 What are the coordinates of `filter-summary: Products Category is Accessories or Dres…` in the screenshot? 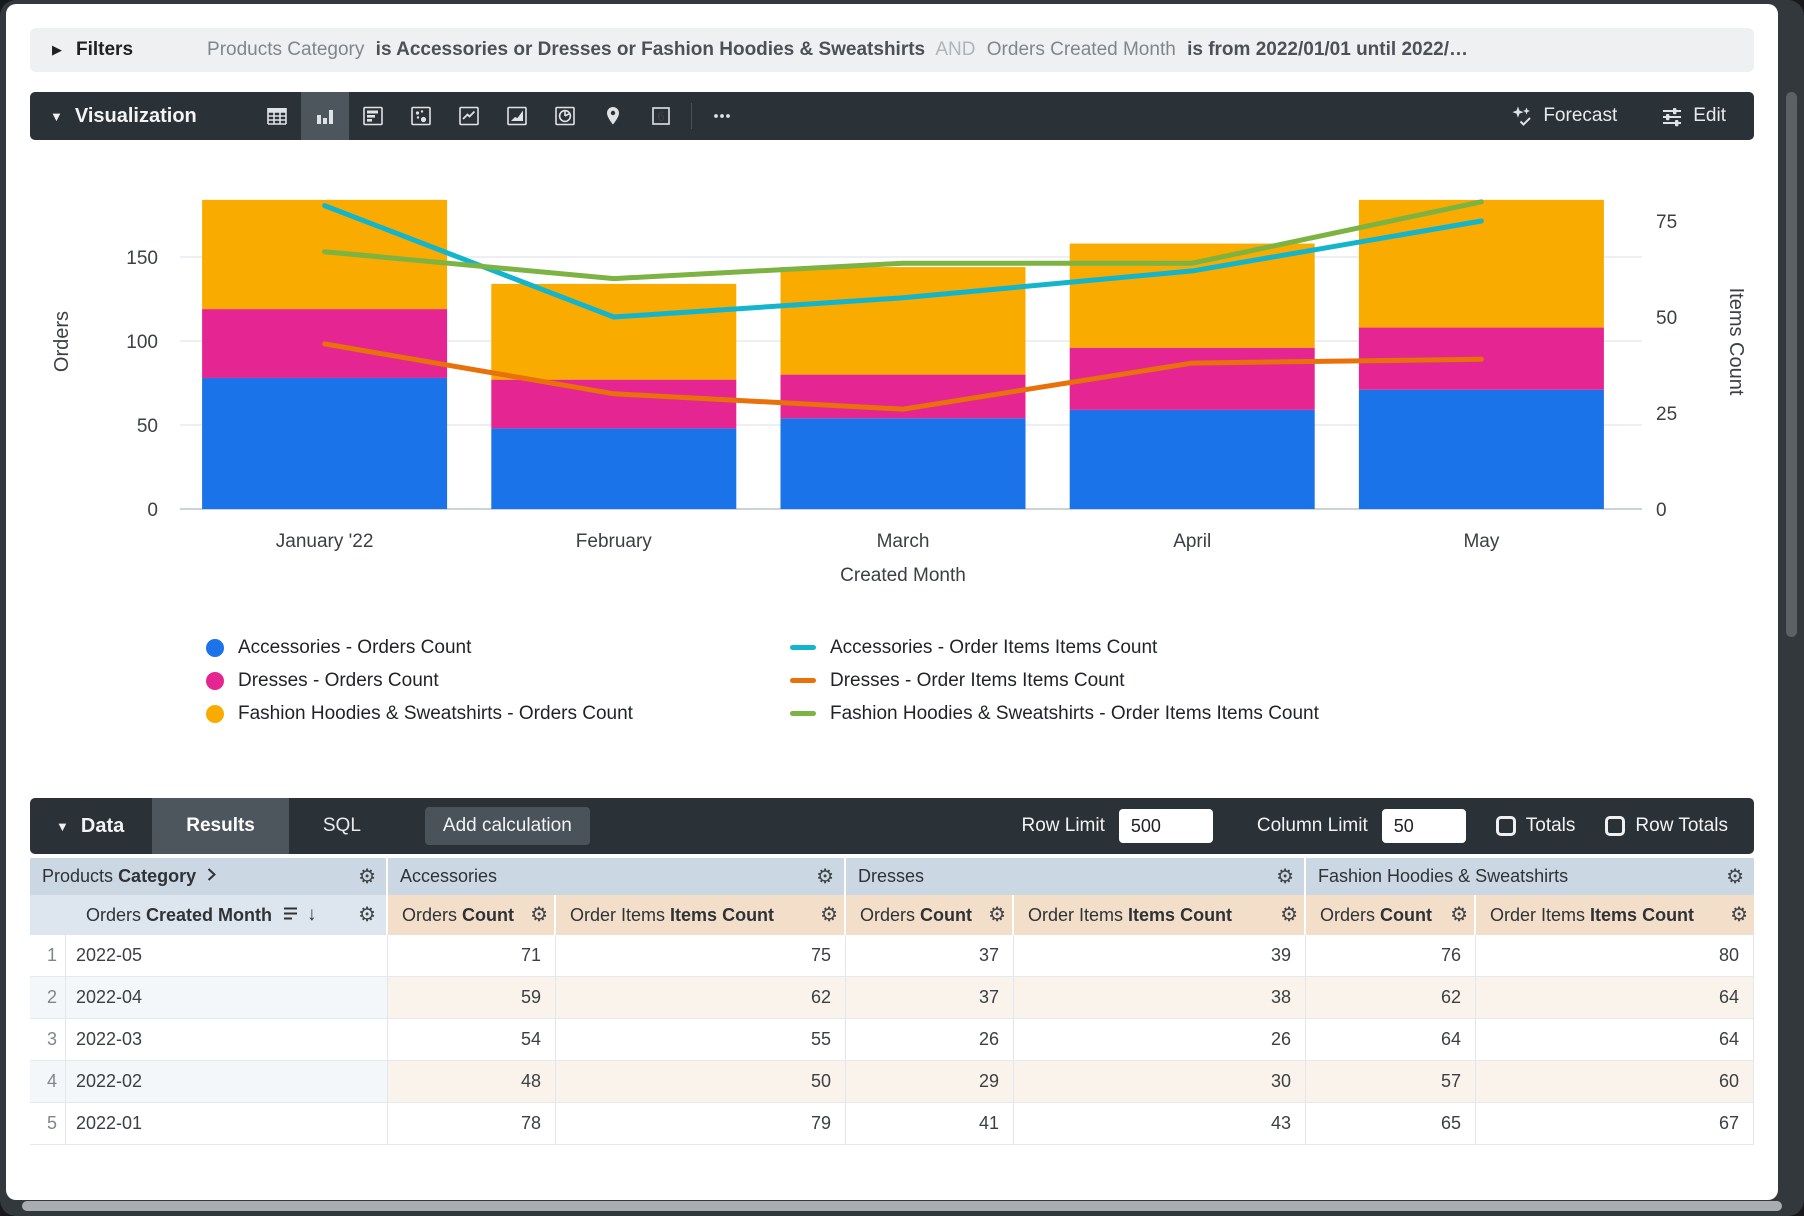 It's located at (840, 50).